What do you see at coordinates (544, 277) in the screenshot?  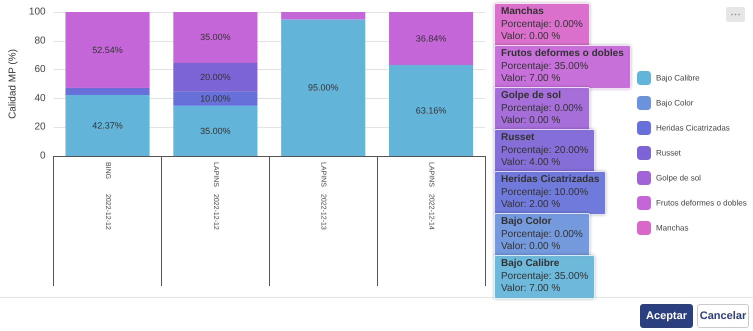 I see `text: Bajo Calibre Porcentaje: 35.00% Valor: 7.00 %` at bounding box center [544, 277].